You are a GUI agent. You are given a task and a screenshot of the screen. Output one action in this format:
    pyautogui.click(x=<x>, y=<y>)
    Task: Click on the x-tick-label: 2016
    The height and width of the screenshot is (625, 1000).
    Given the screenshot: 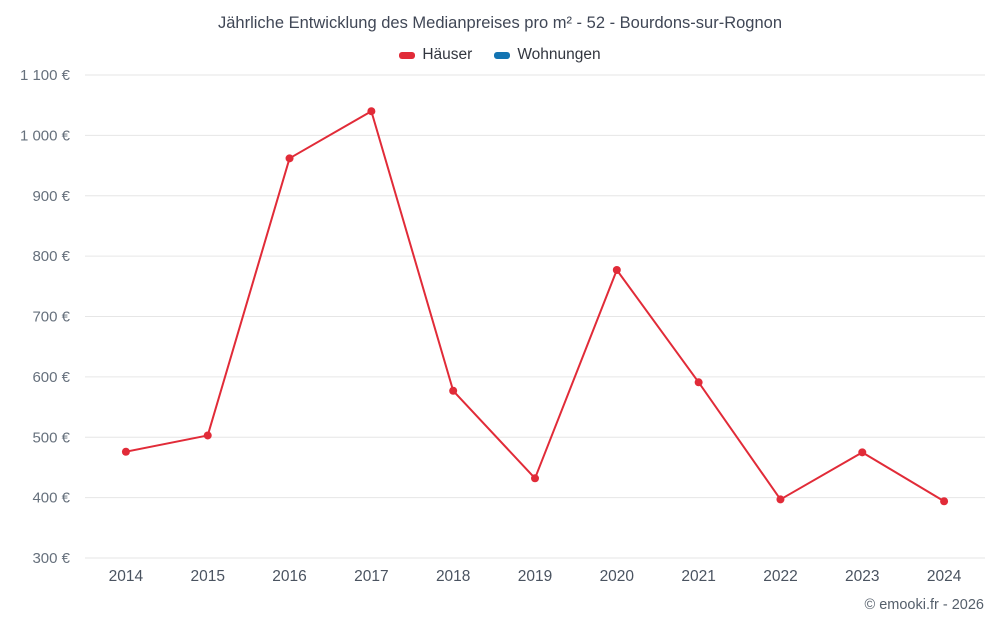 What is the action you would take?
    pyautogui.click(x=289, y=576)
    